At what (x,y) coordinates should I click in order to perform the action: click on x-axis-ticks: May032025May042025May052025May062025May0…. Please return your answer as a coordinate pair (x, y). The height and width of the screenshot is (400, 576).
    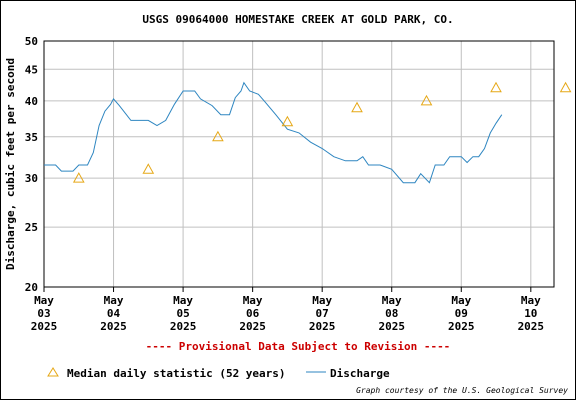
    Looking at the image, I should click on (287, 310).